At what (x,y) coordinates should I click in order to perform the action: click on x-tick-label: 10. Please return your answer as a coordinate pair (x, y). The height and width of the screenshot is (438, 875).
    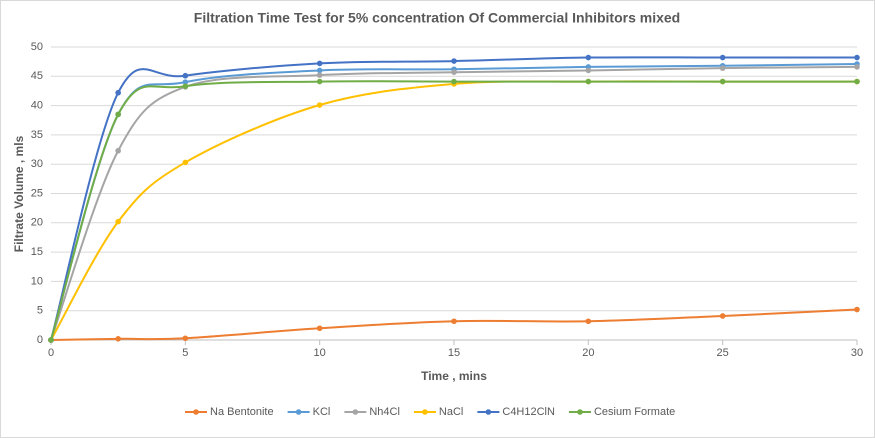
    Looking at the image, I should click on (320, 353).